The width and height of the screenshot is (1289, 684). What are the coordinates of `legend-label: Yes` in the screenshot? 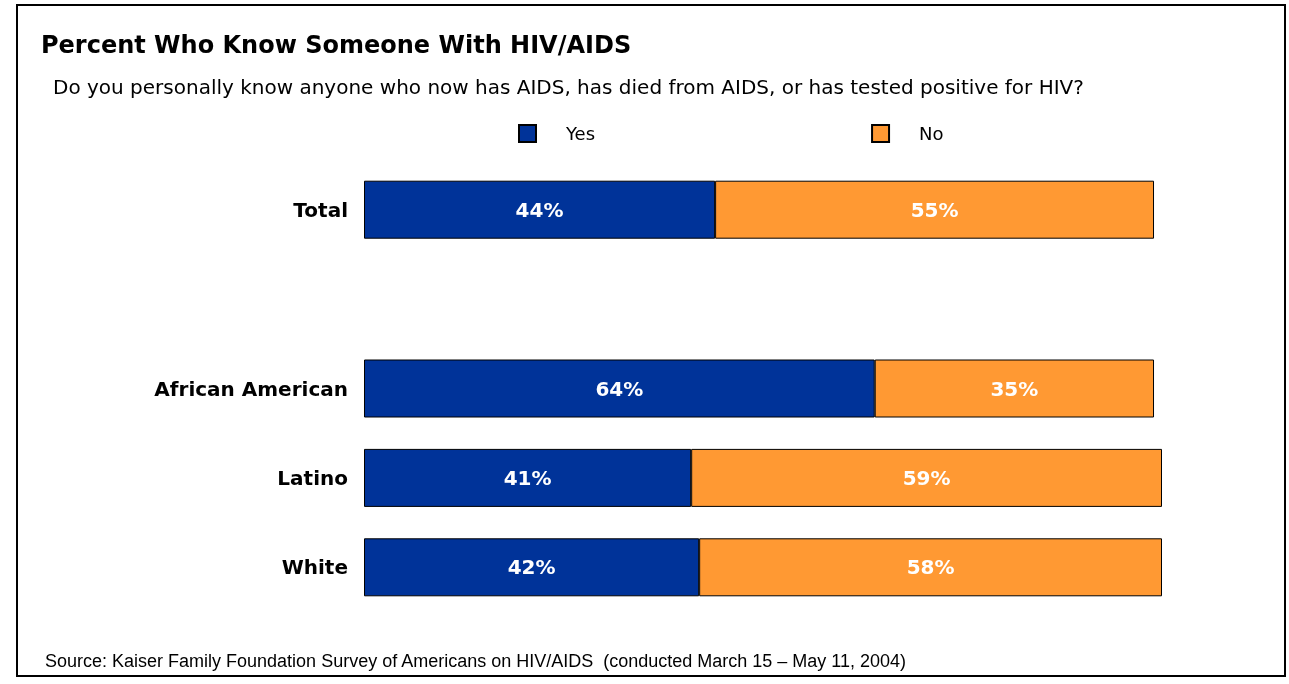 It's located at (580, 133).